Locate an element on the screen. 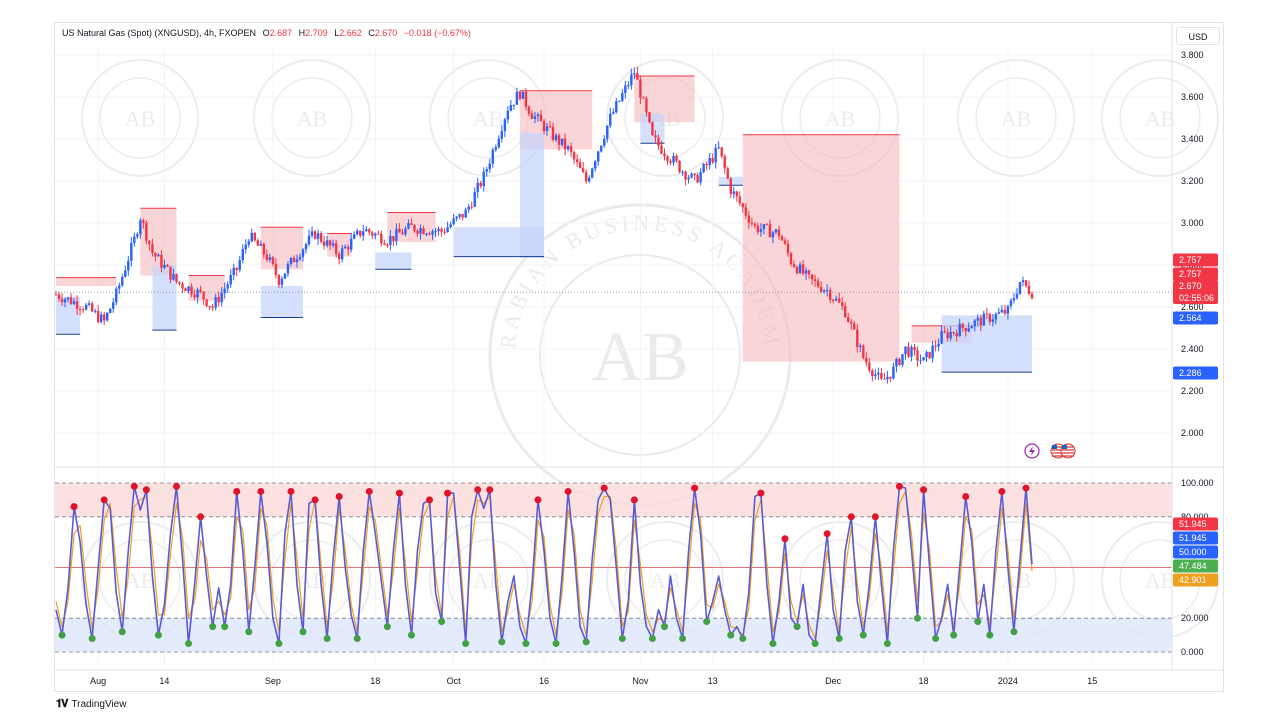 This screenshot has height=720, width=1280. time-tick-label: 2024 is located at coordinates (1008, 681).